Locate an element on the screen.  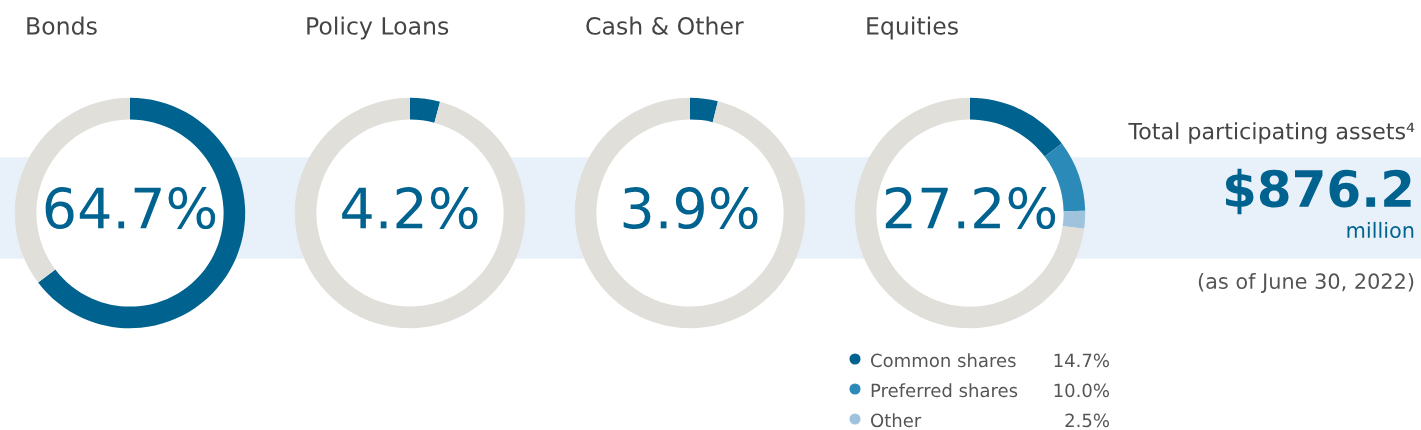
text: 4.2% is located at coordinates (410, 208).